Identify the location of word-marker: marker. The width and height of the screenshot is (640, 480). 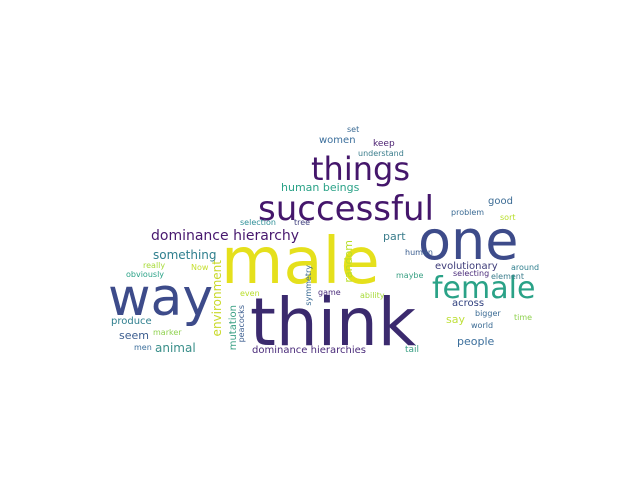
(167, 332).